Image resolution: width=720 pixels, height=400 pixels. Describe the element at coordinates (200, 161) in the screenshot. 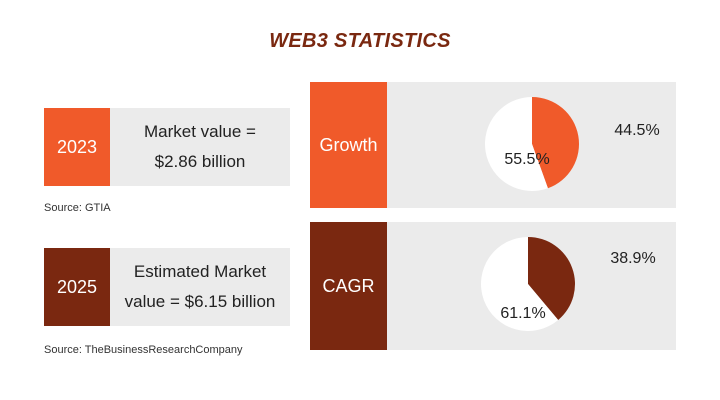

I see `stat-line-2: $2.86 billion` at that location.